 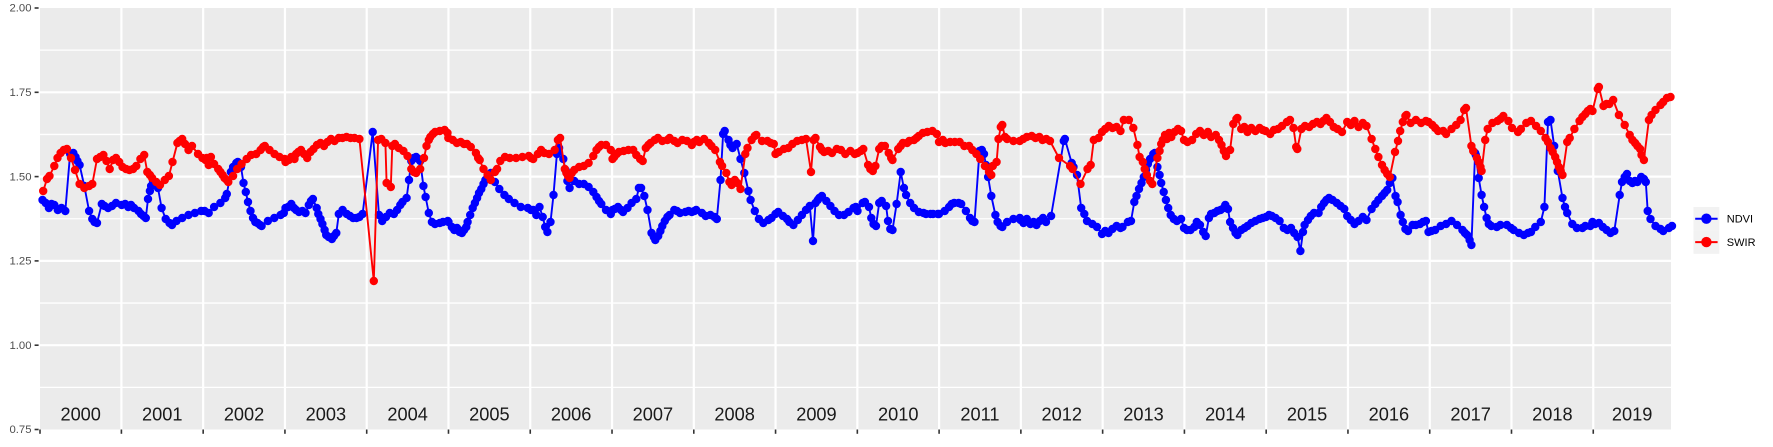 I want to click on svg-text: SWIR, so click(x=1741, y=243).